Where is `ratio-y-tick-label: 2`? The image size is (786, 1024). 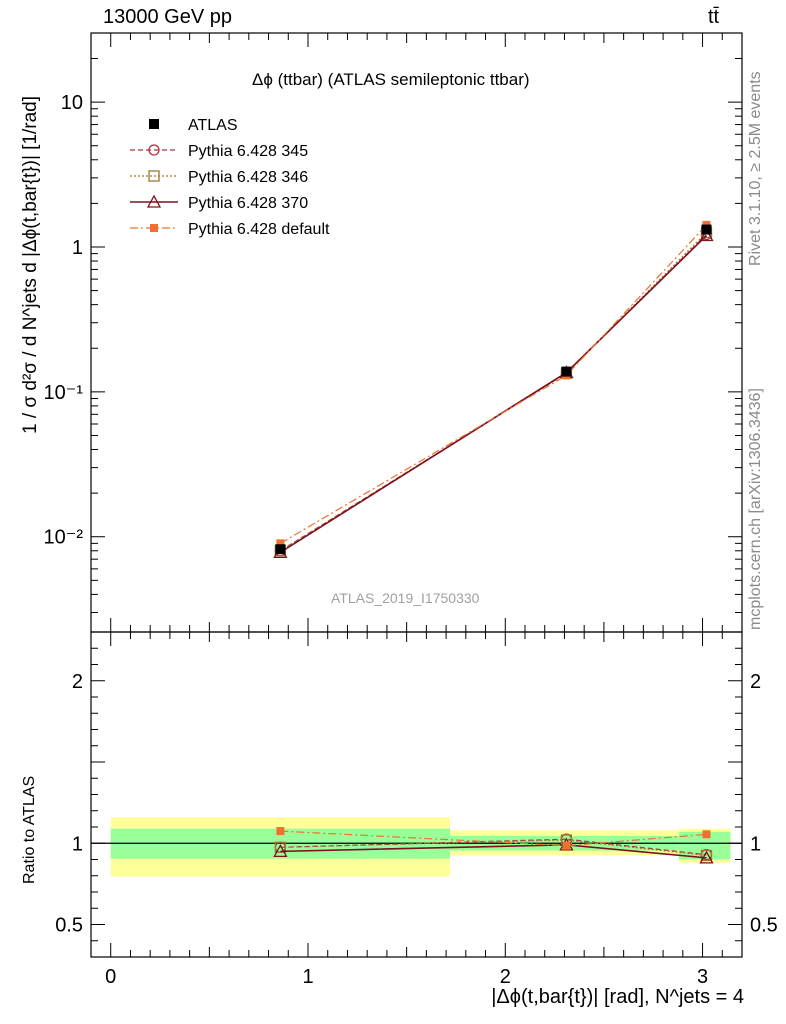
ratio-y-tick-label: 2 is located at coordinates (77, 682).